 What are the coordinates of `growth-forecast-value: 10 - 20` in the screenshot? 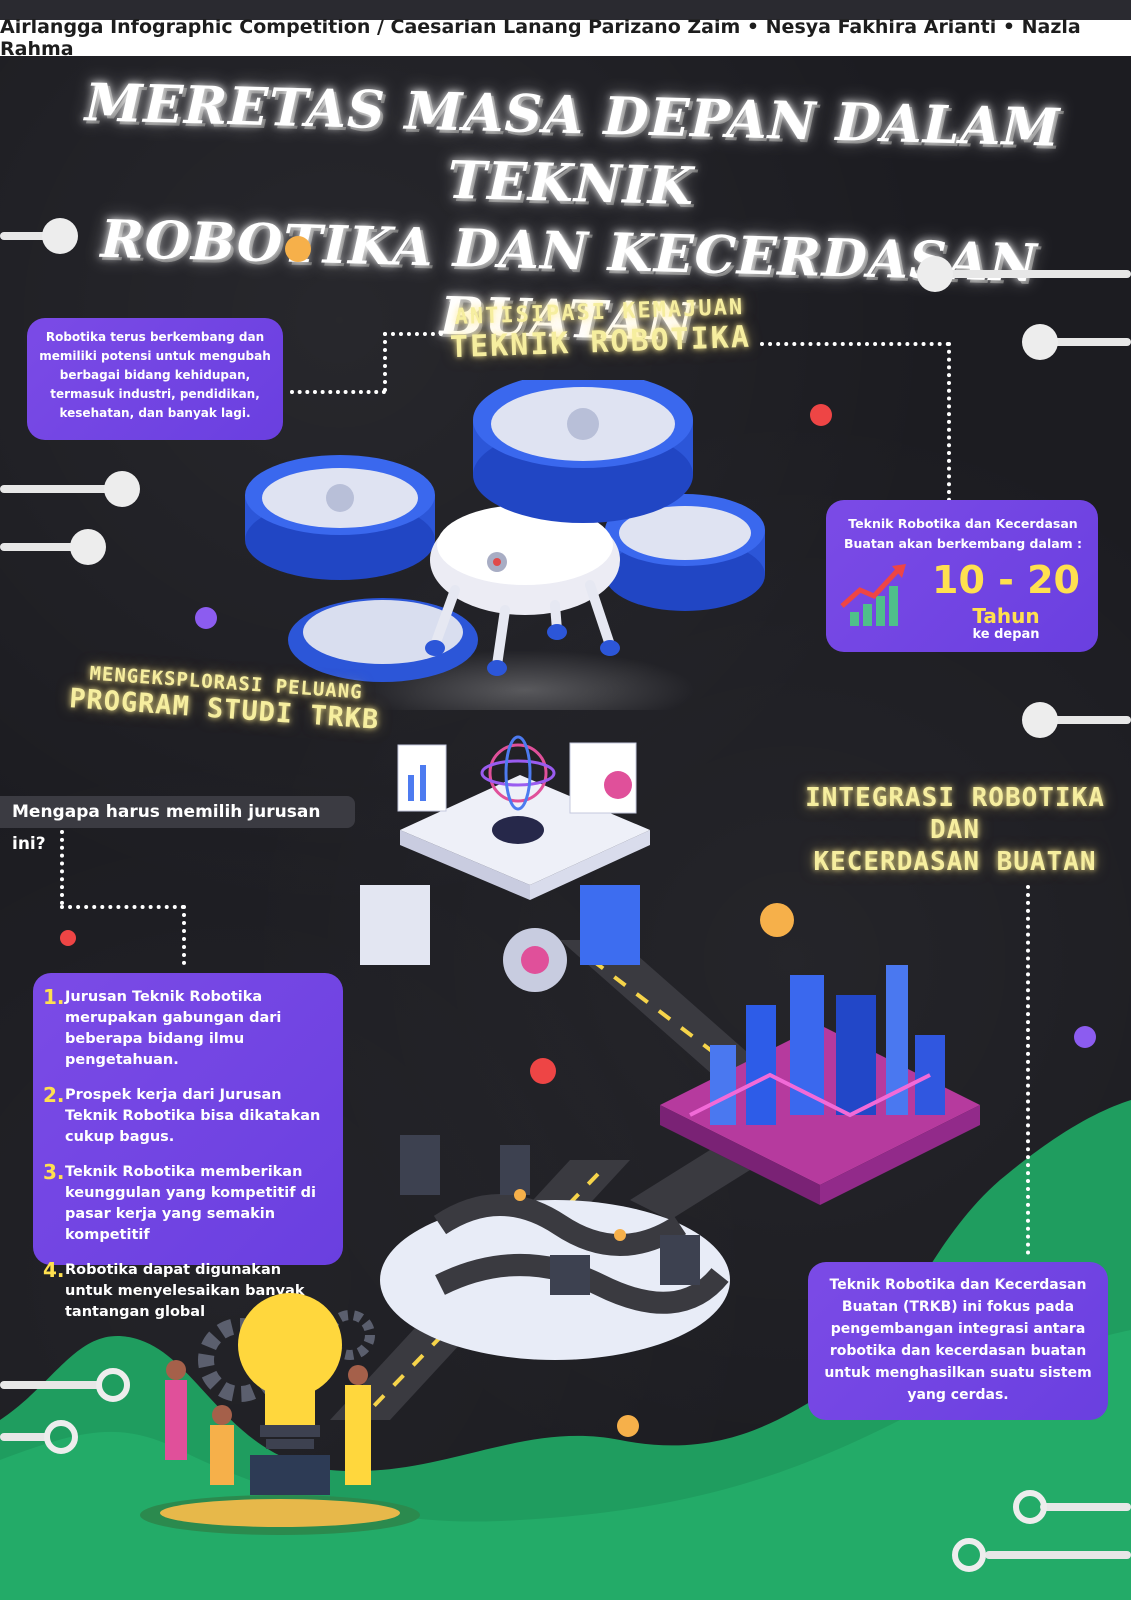 It's located at (1006, 580).